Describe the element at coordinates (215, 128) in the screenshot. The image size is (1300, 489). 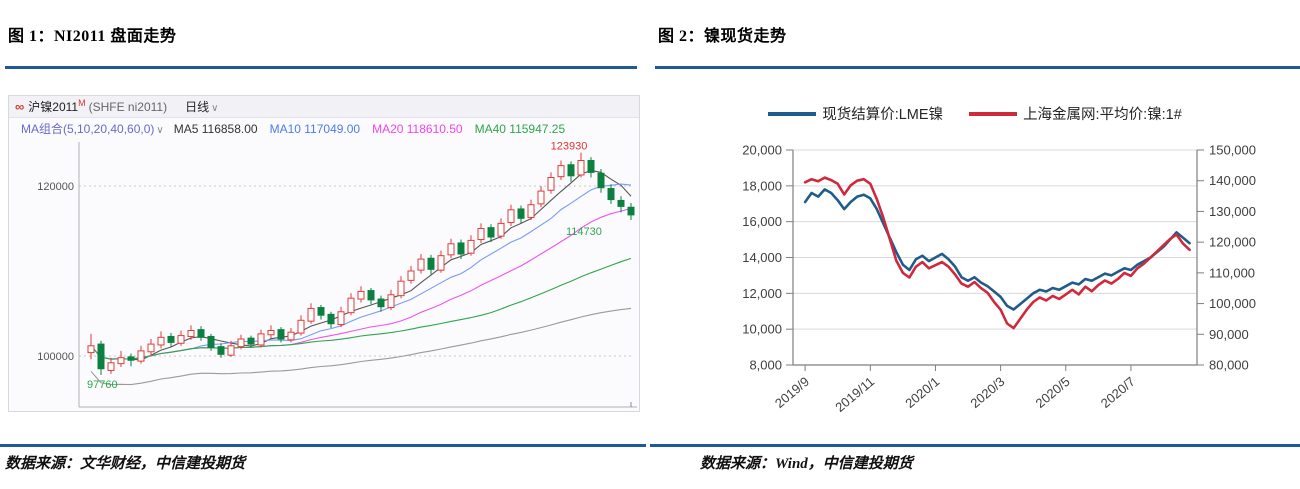
I see `ma-value: MA5 116858.00` at that location.